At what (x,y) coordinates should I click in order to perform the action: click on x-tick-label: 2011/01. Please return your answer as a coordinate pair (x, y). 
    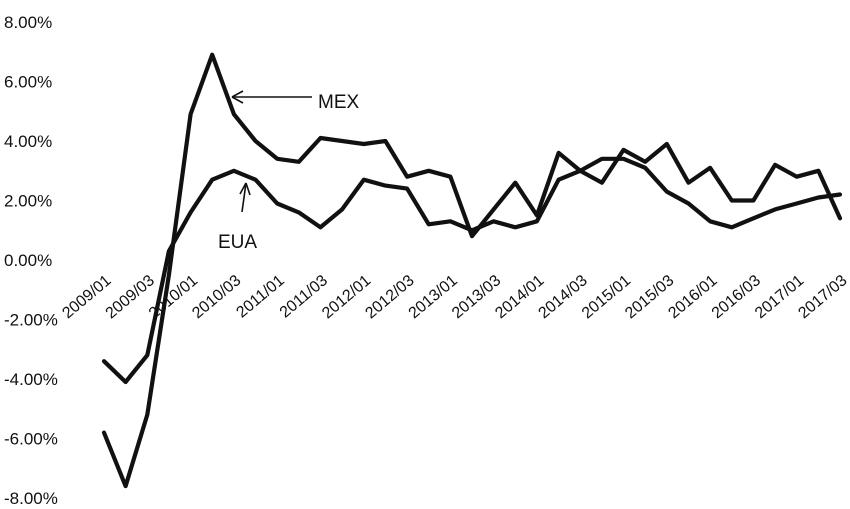
    Looking at the image, I should click on (260, 297).